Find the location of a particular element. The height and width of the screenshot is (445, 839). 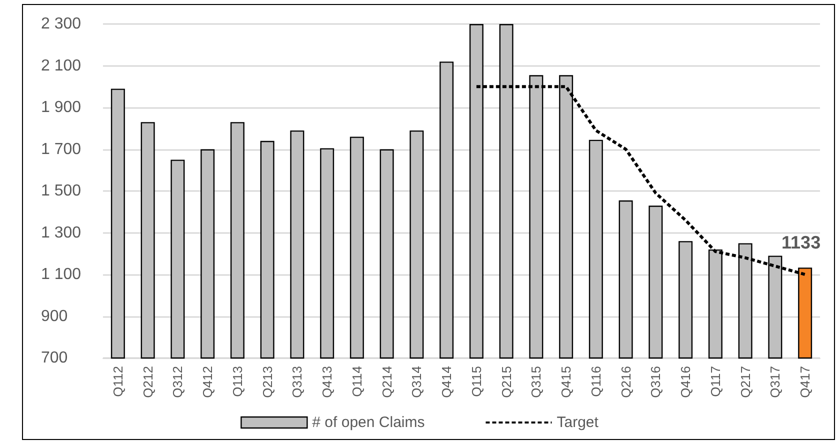

y-tick-label: 1 300 is located at coordinates (61, 233).